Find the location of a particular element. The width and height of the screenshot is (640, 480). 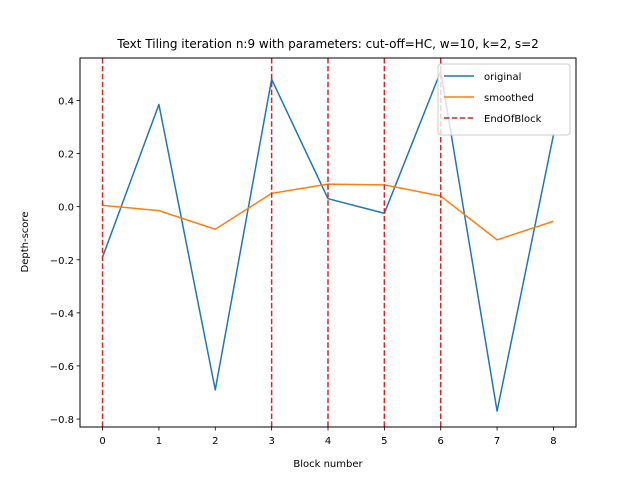

x-tick-label: 8 is located at coordinates (553, 441).